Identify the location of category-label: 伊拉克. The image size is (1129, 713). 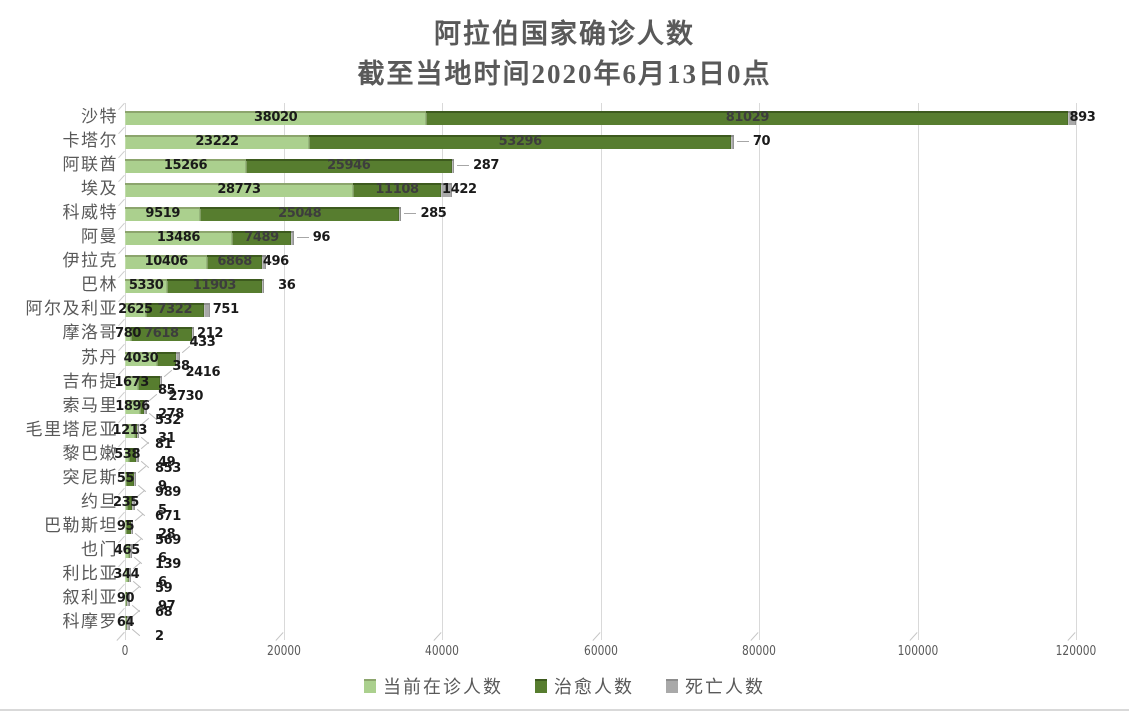
(90, 261).